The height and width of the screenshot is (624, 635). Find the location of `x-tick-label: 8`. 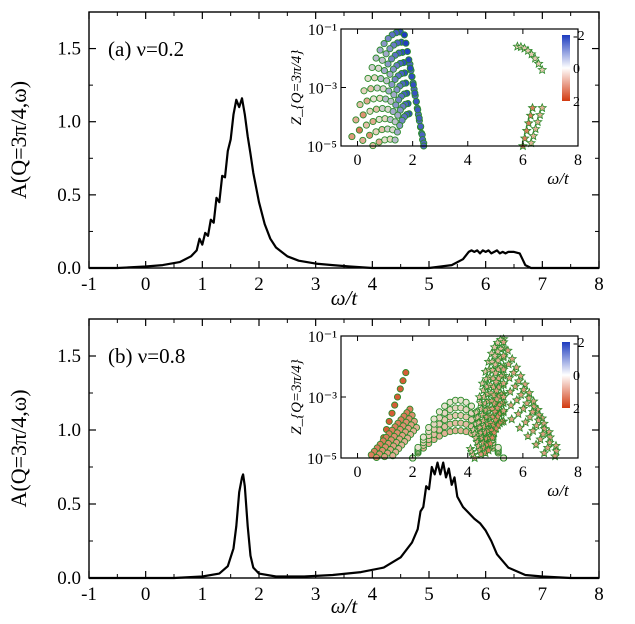

x-tick-label: 8 is located at coordinates (599, 284).